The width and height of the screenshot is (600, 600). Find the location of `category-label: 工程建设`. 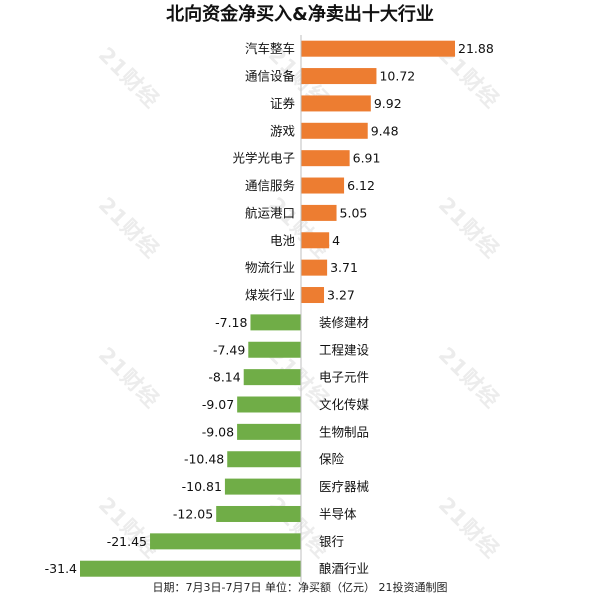

category-label: 工程建设 is located at coordinates (344, 349).